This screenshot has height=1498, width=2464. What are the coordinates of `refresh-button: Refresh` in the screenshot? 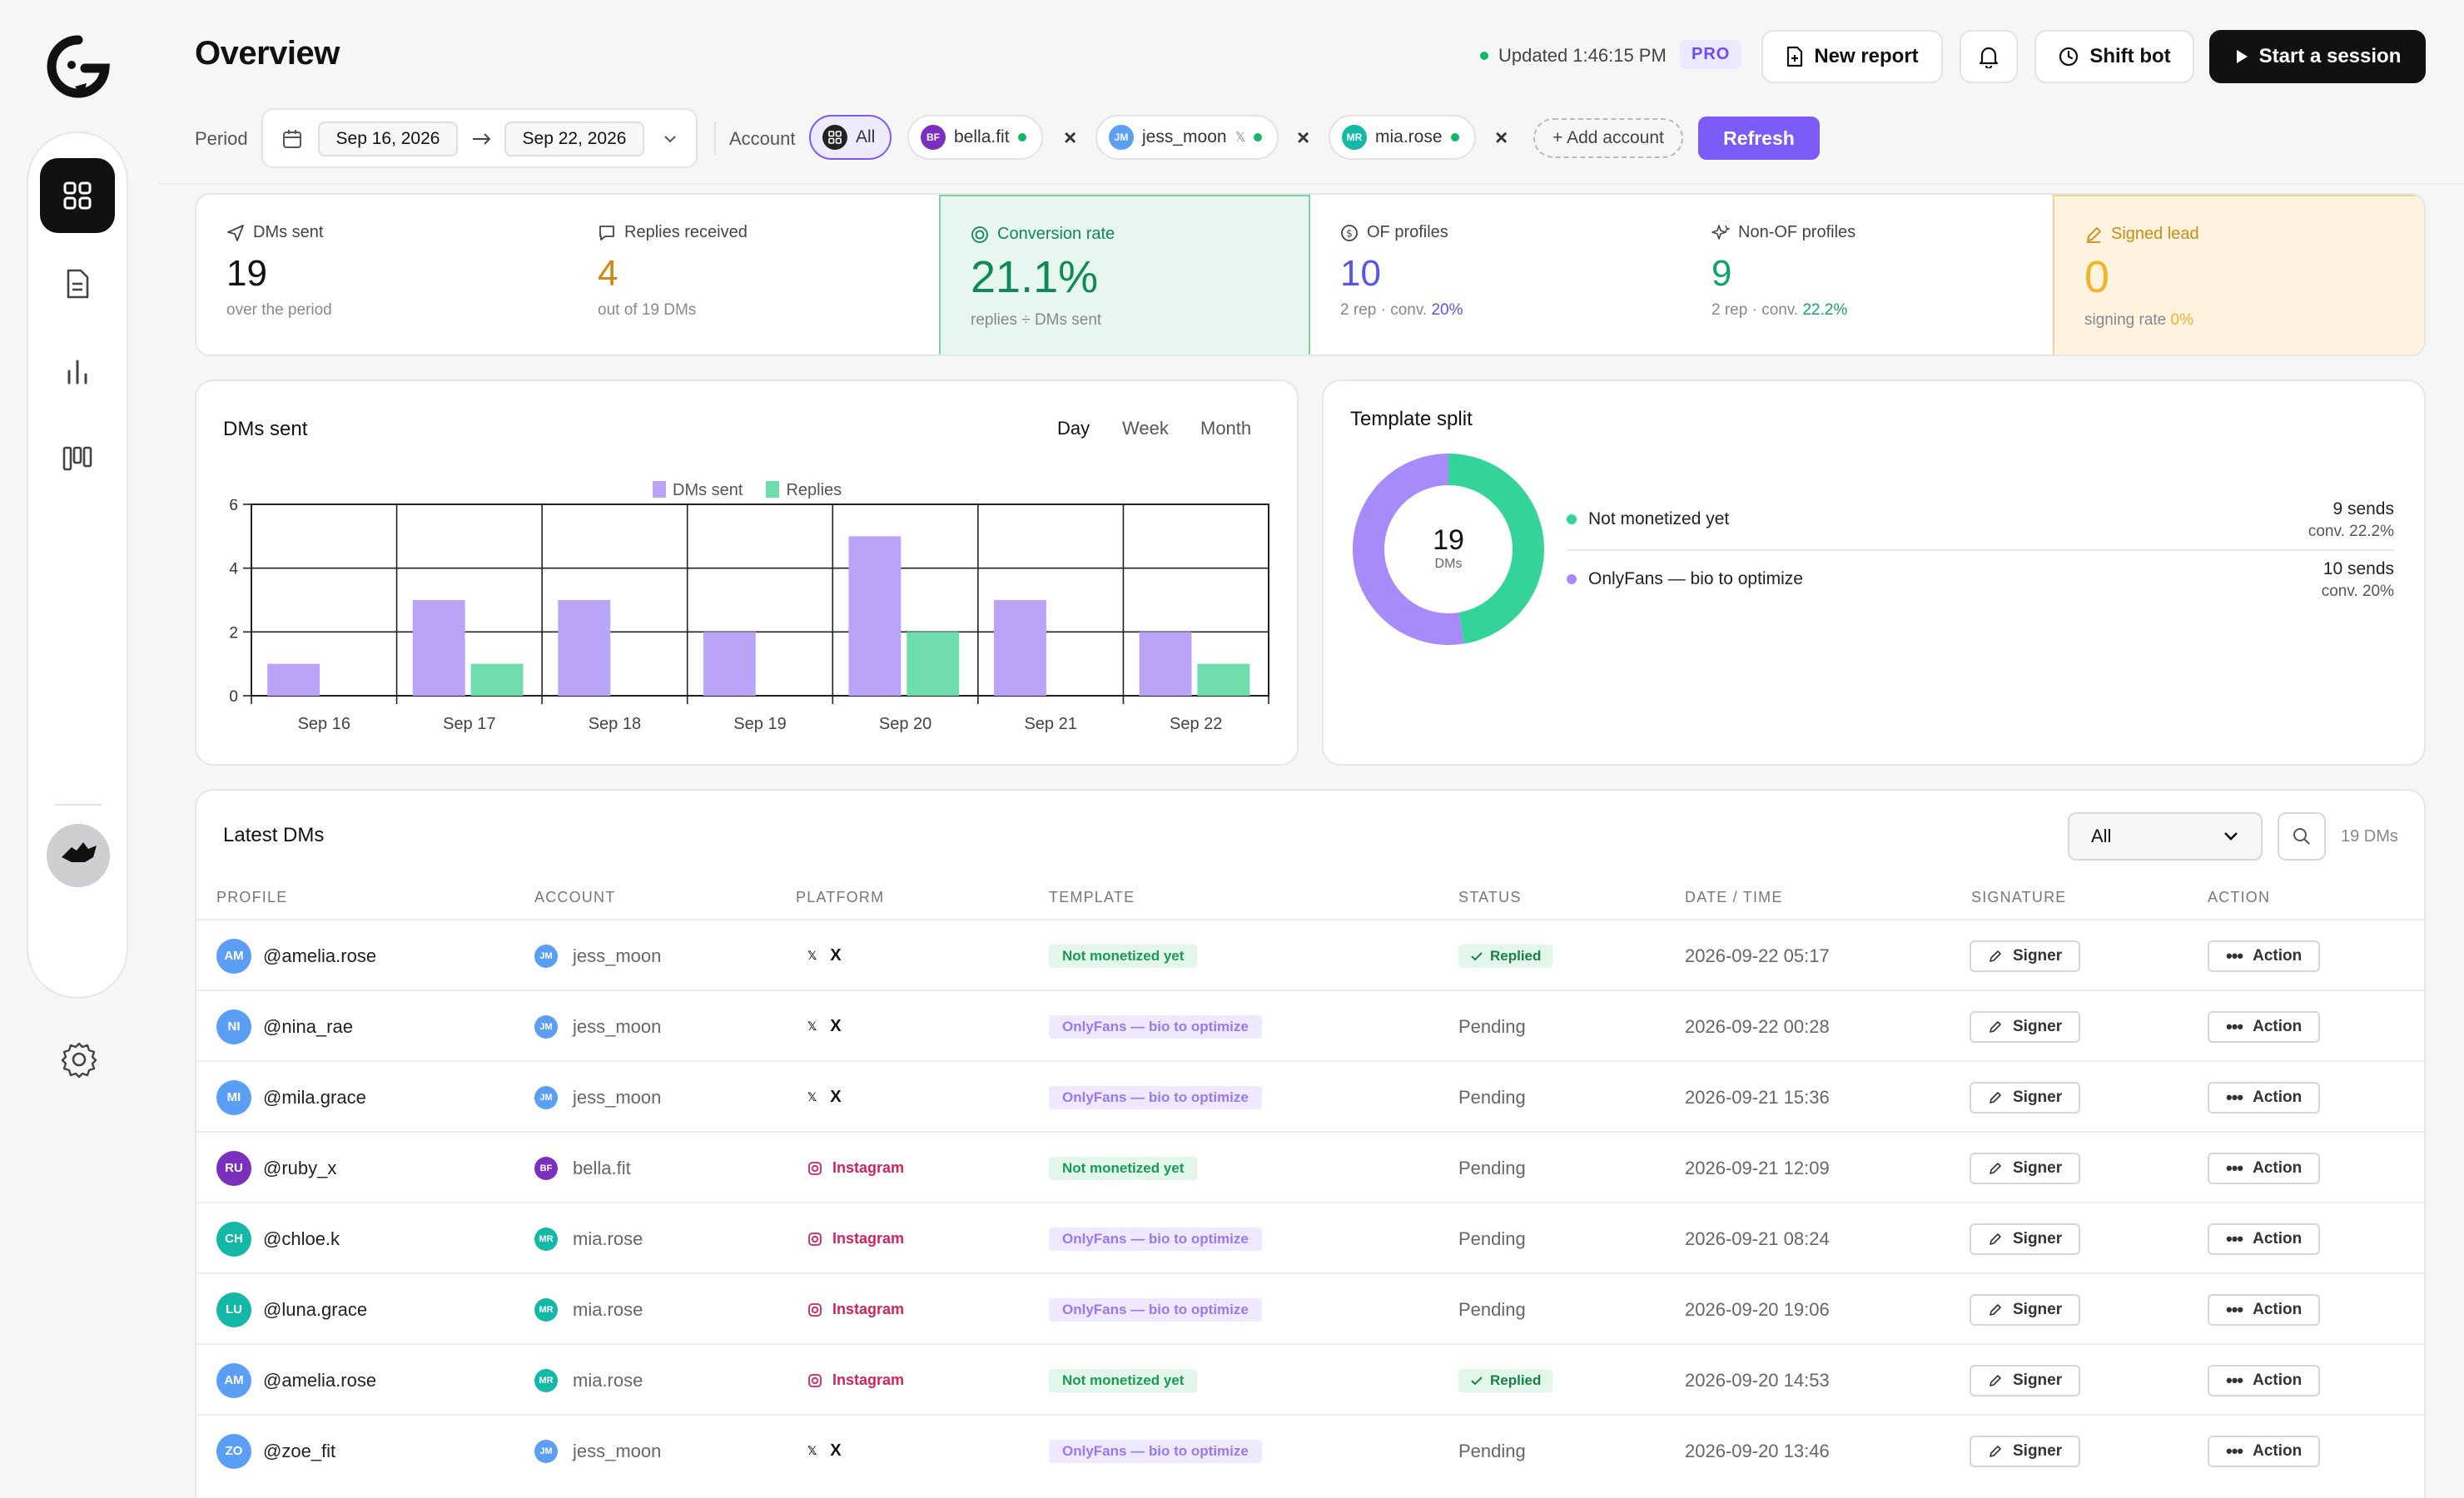 It's located at (1759, 138).